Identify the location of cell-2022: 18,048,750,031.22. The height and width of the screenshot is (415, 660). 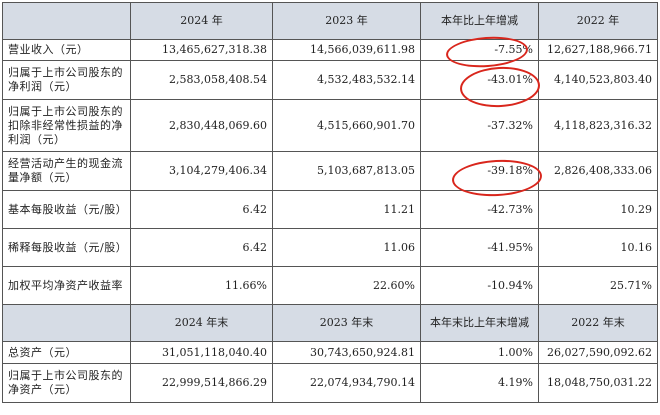
(598, 383).